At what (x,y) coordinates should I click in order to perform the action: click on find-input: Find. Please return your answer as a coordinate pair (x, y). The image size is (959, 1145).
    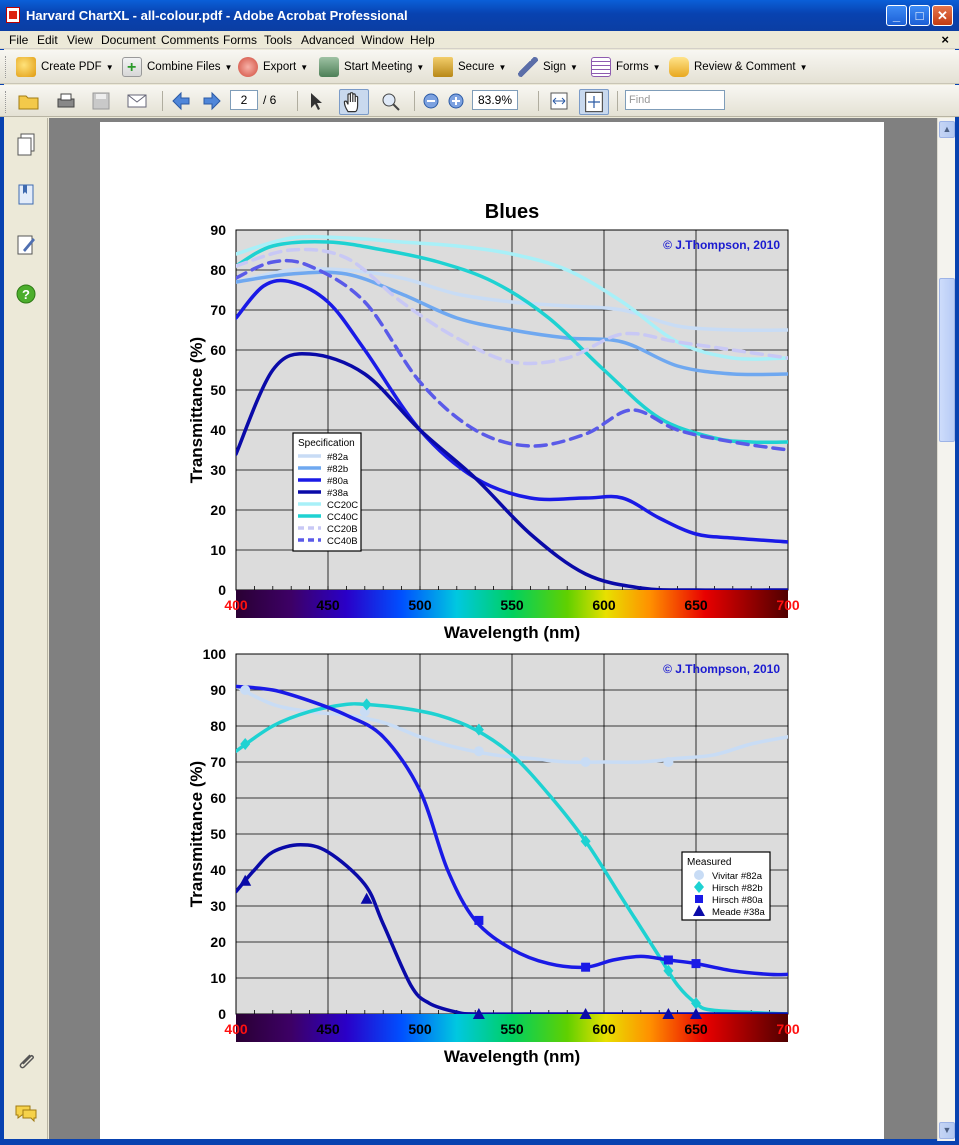
    Looking at the image, I should click on (675, 100).